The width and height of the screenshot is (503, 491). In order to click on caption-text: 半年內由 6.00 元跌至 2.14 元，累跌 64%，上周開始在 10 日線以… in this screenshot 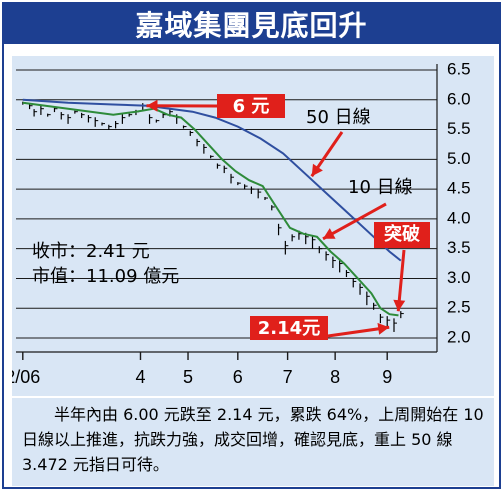, I will do `click(253, 439)`.